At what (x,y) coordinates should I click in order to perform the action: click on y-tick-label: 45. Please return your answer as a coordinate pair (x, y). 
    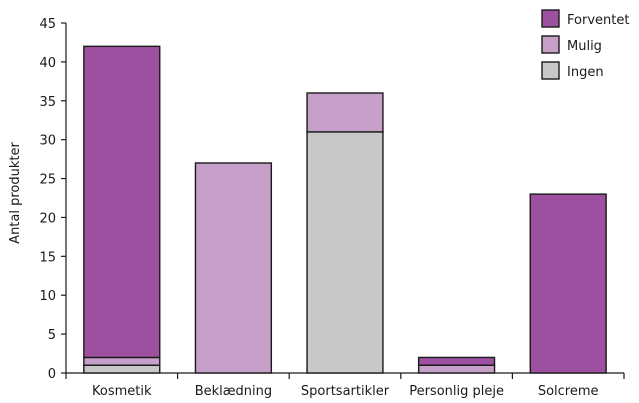
    Looking at the image, I should click on (47, 24).